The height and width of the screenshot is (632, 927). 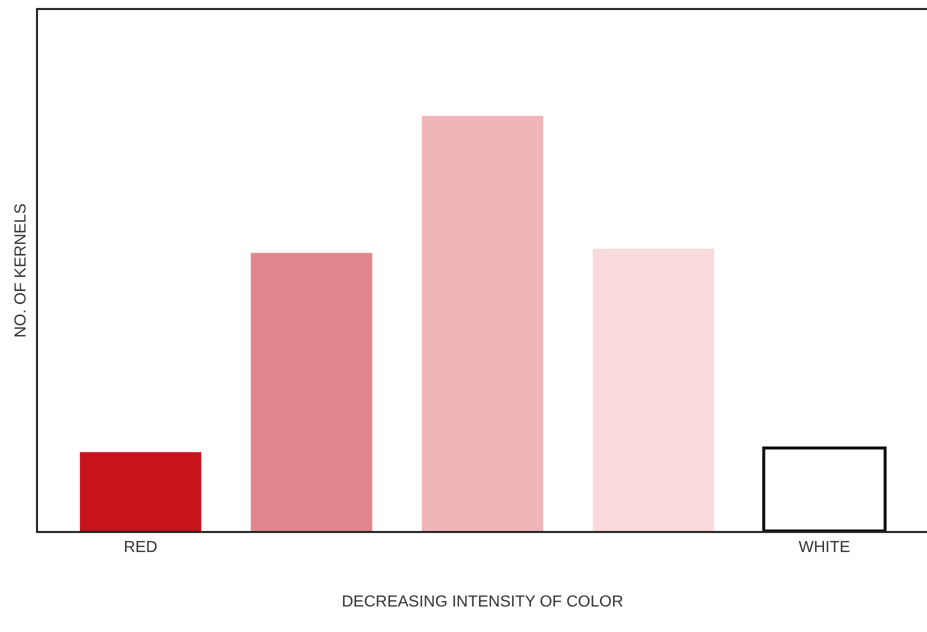 What do you see at coordinates (141, 547) in the screenshot?
I see `x-tick-label: RED` at bounding box center [141, 547].